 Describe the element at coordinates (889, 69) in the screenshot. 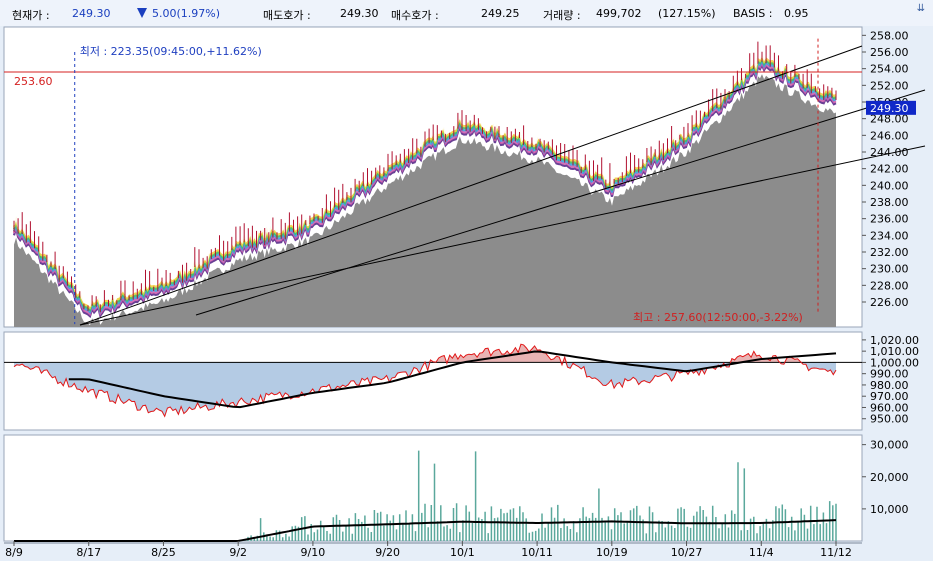

I see `price-ytick-label-14: 254.00` at that location.